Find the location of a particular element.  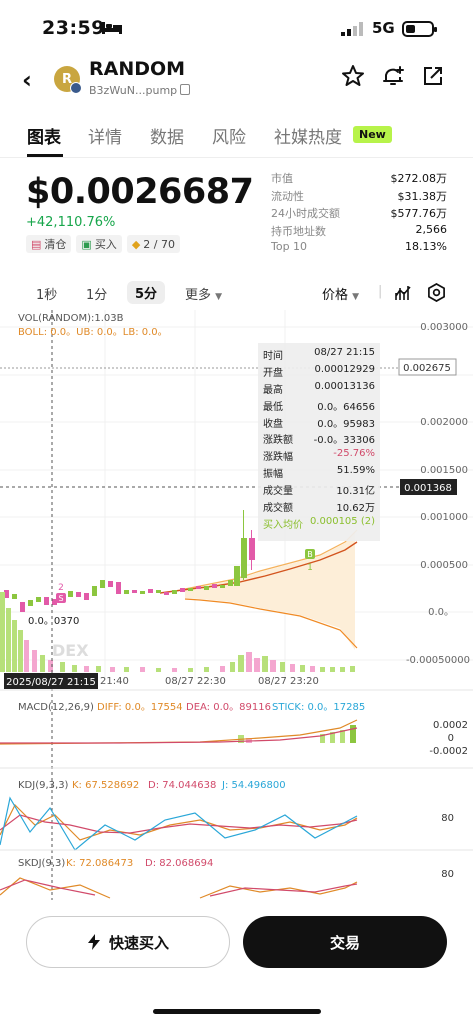

skdj-axis-label: 80 is located at coordinates (447, 874).